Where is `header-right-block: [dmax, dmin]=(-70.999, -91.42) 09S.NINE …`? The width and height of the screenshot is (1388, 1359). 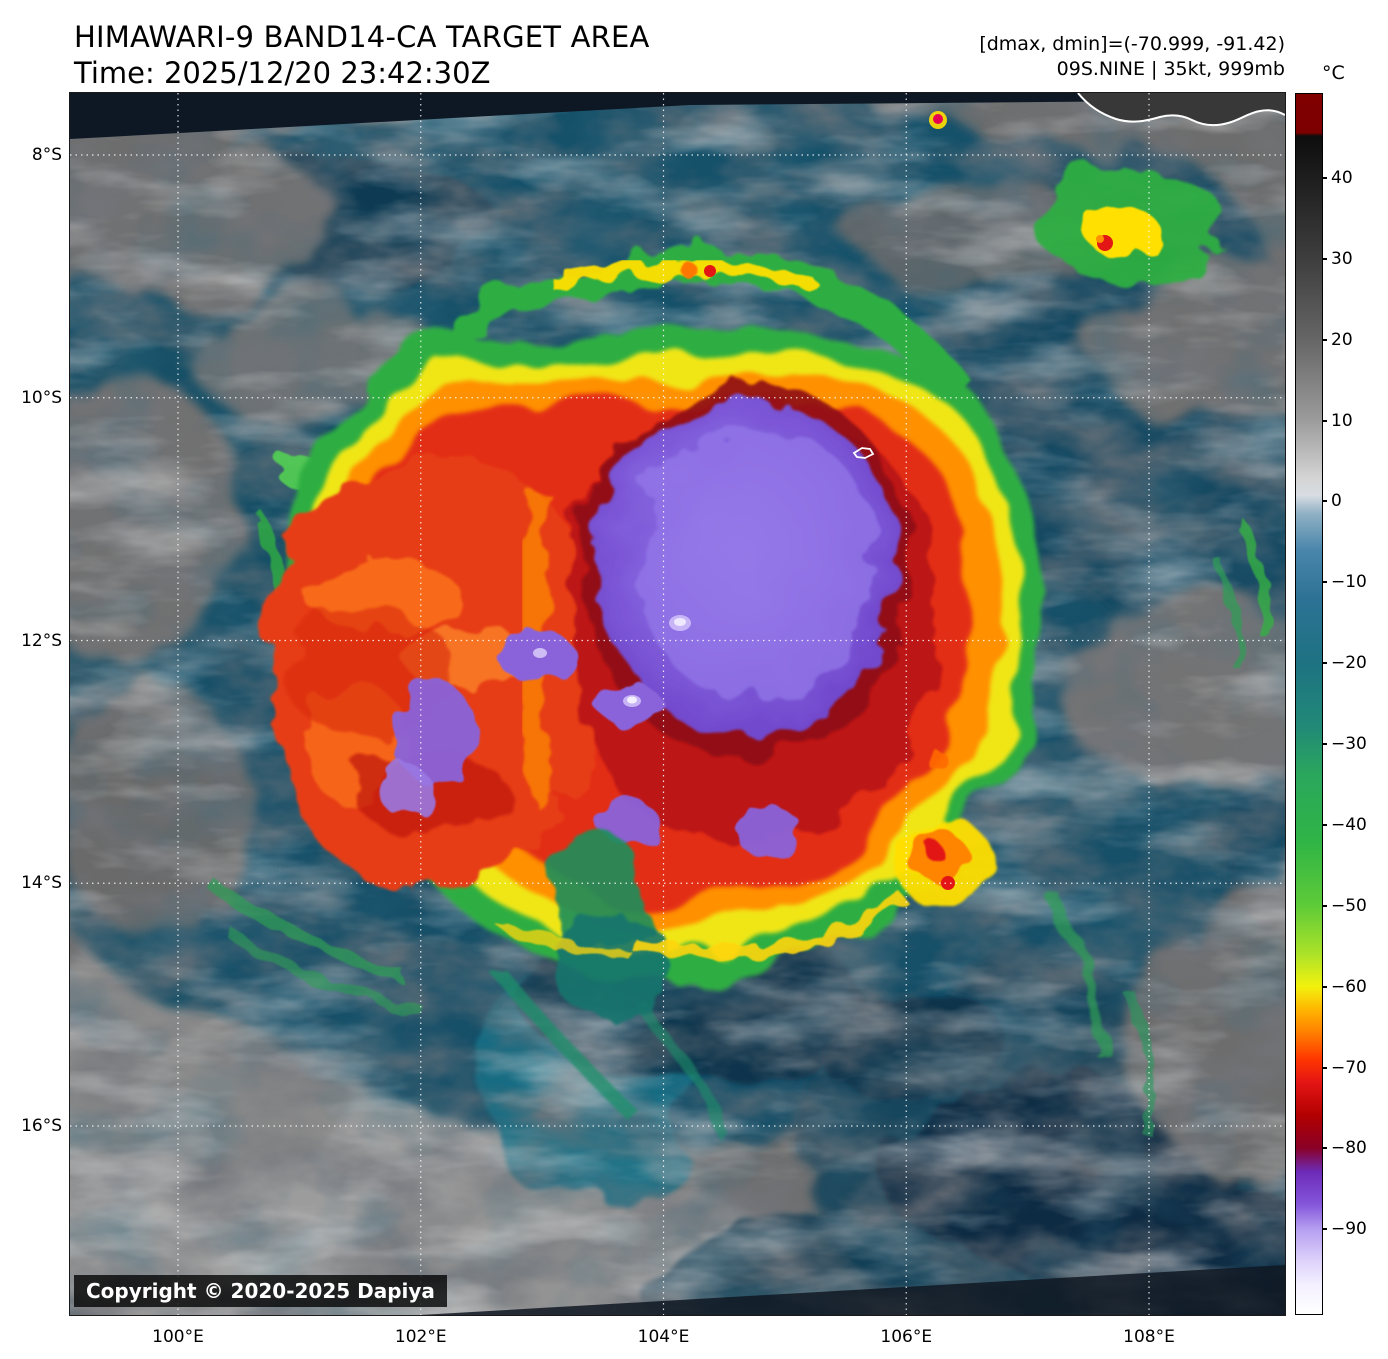
header-right-block: [dmax, dmin]=(-70.999, -91.42) 09S.NINE … is located at coordinates (1132, 57).